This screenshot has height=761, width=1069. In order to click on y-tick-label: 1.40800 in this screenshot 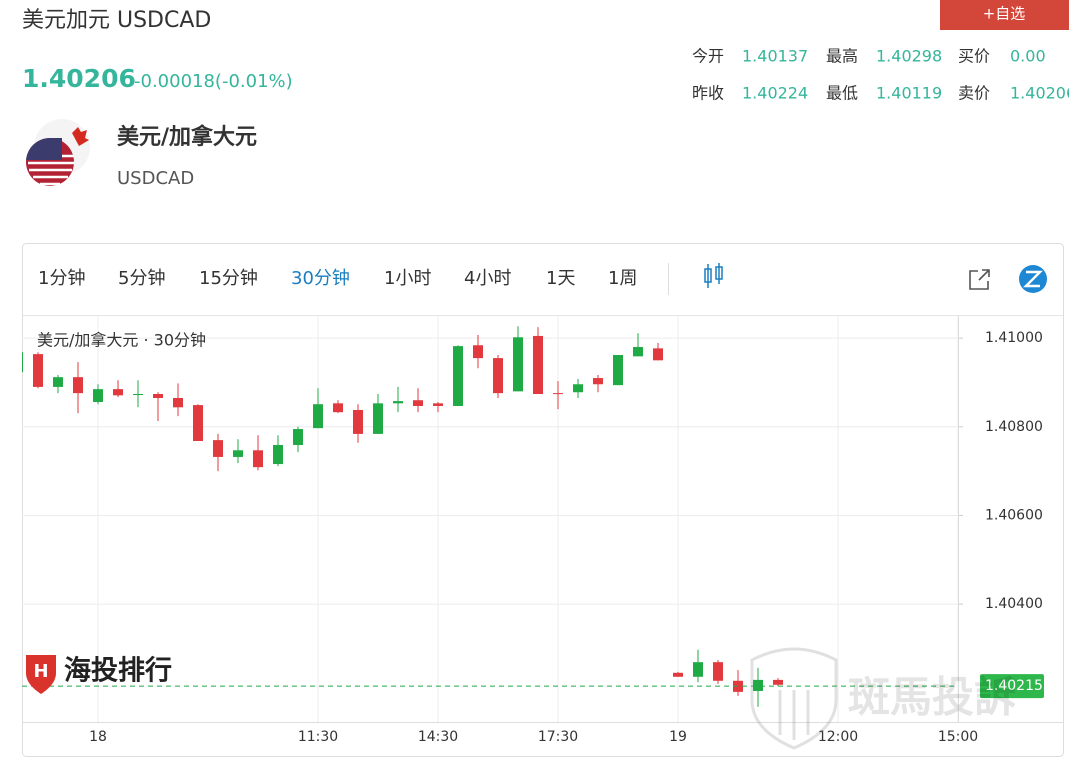, I will do `click(1014, 427)`.